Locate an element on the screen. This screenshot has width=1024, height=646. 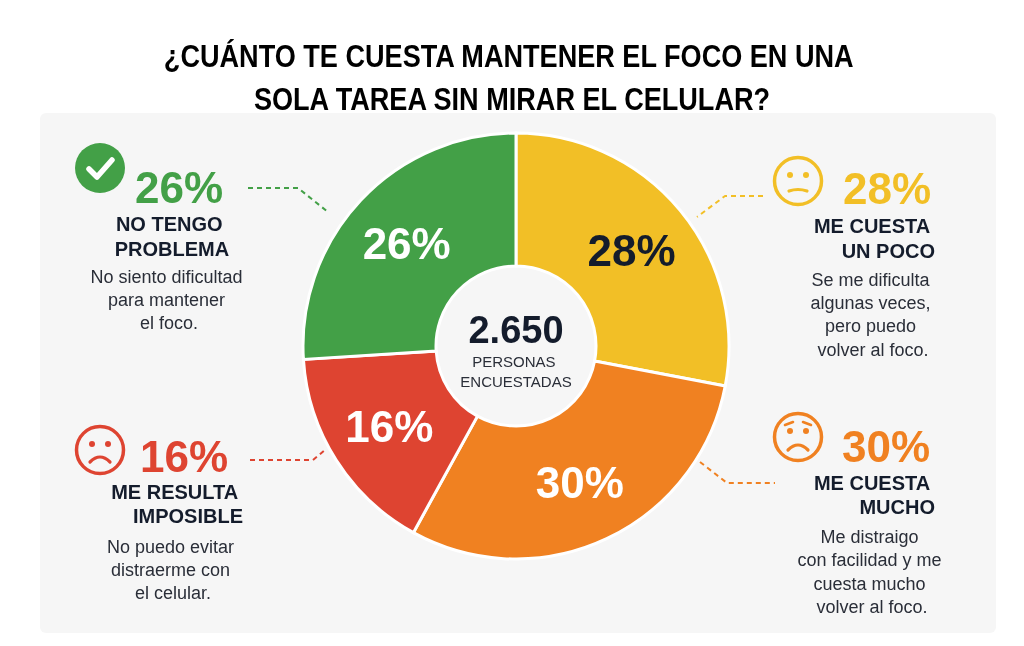
text: Se me dificulta algunas veces, pero puedo volver al foco. is located at coordinates (873, 315).